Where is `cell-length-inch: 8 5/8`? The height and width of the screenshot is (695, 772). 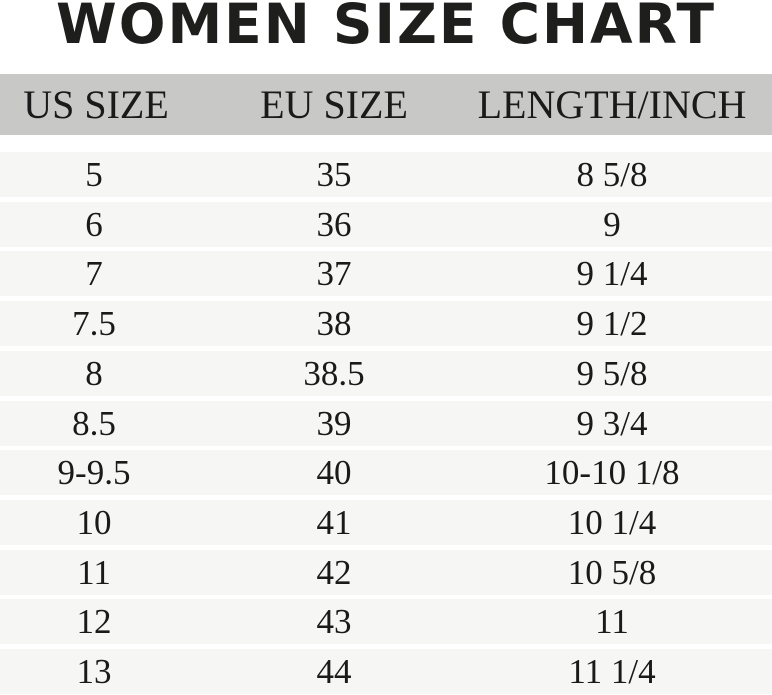 cell-length-inch: 8 5/8 is located at coordinates (612, 174).